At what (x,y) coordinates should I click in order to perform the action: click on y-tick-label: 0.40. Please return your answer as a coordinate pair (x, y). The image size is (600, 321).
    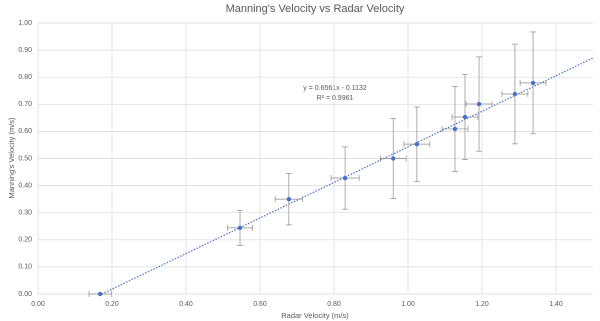
    Looking at the image, I should click on (25, 185).